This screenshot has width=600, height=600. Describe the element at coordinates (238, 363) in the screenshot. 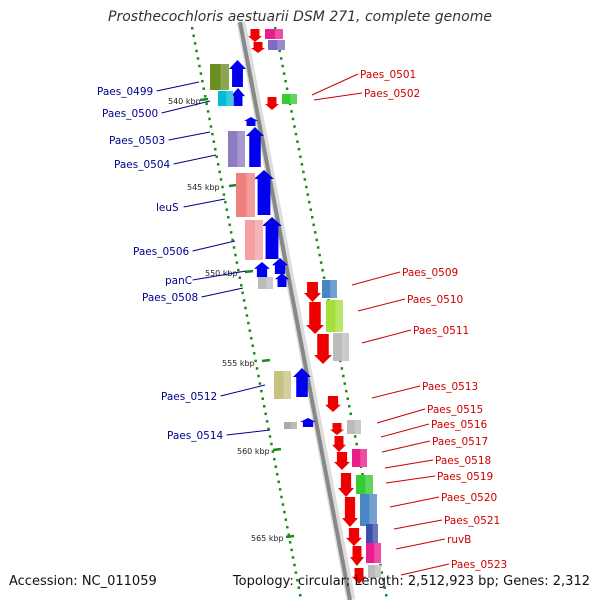

I see `scale-label: 555 kbp` at that location.